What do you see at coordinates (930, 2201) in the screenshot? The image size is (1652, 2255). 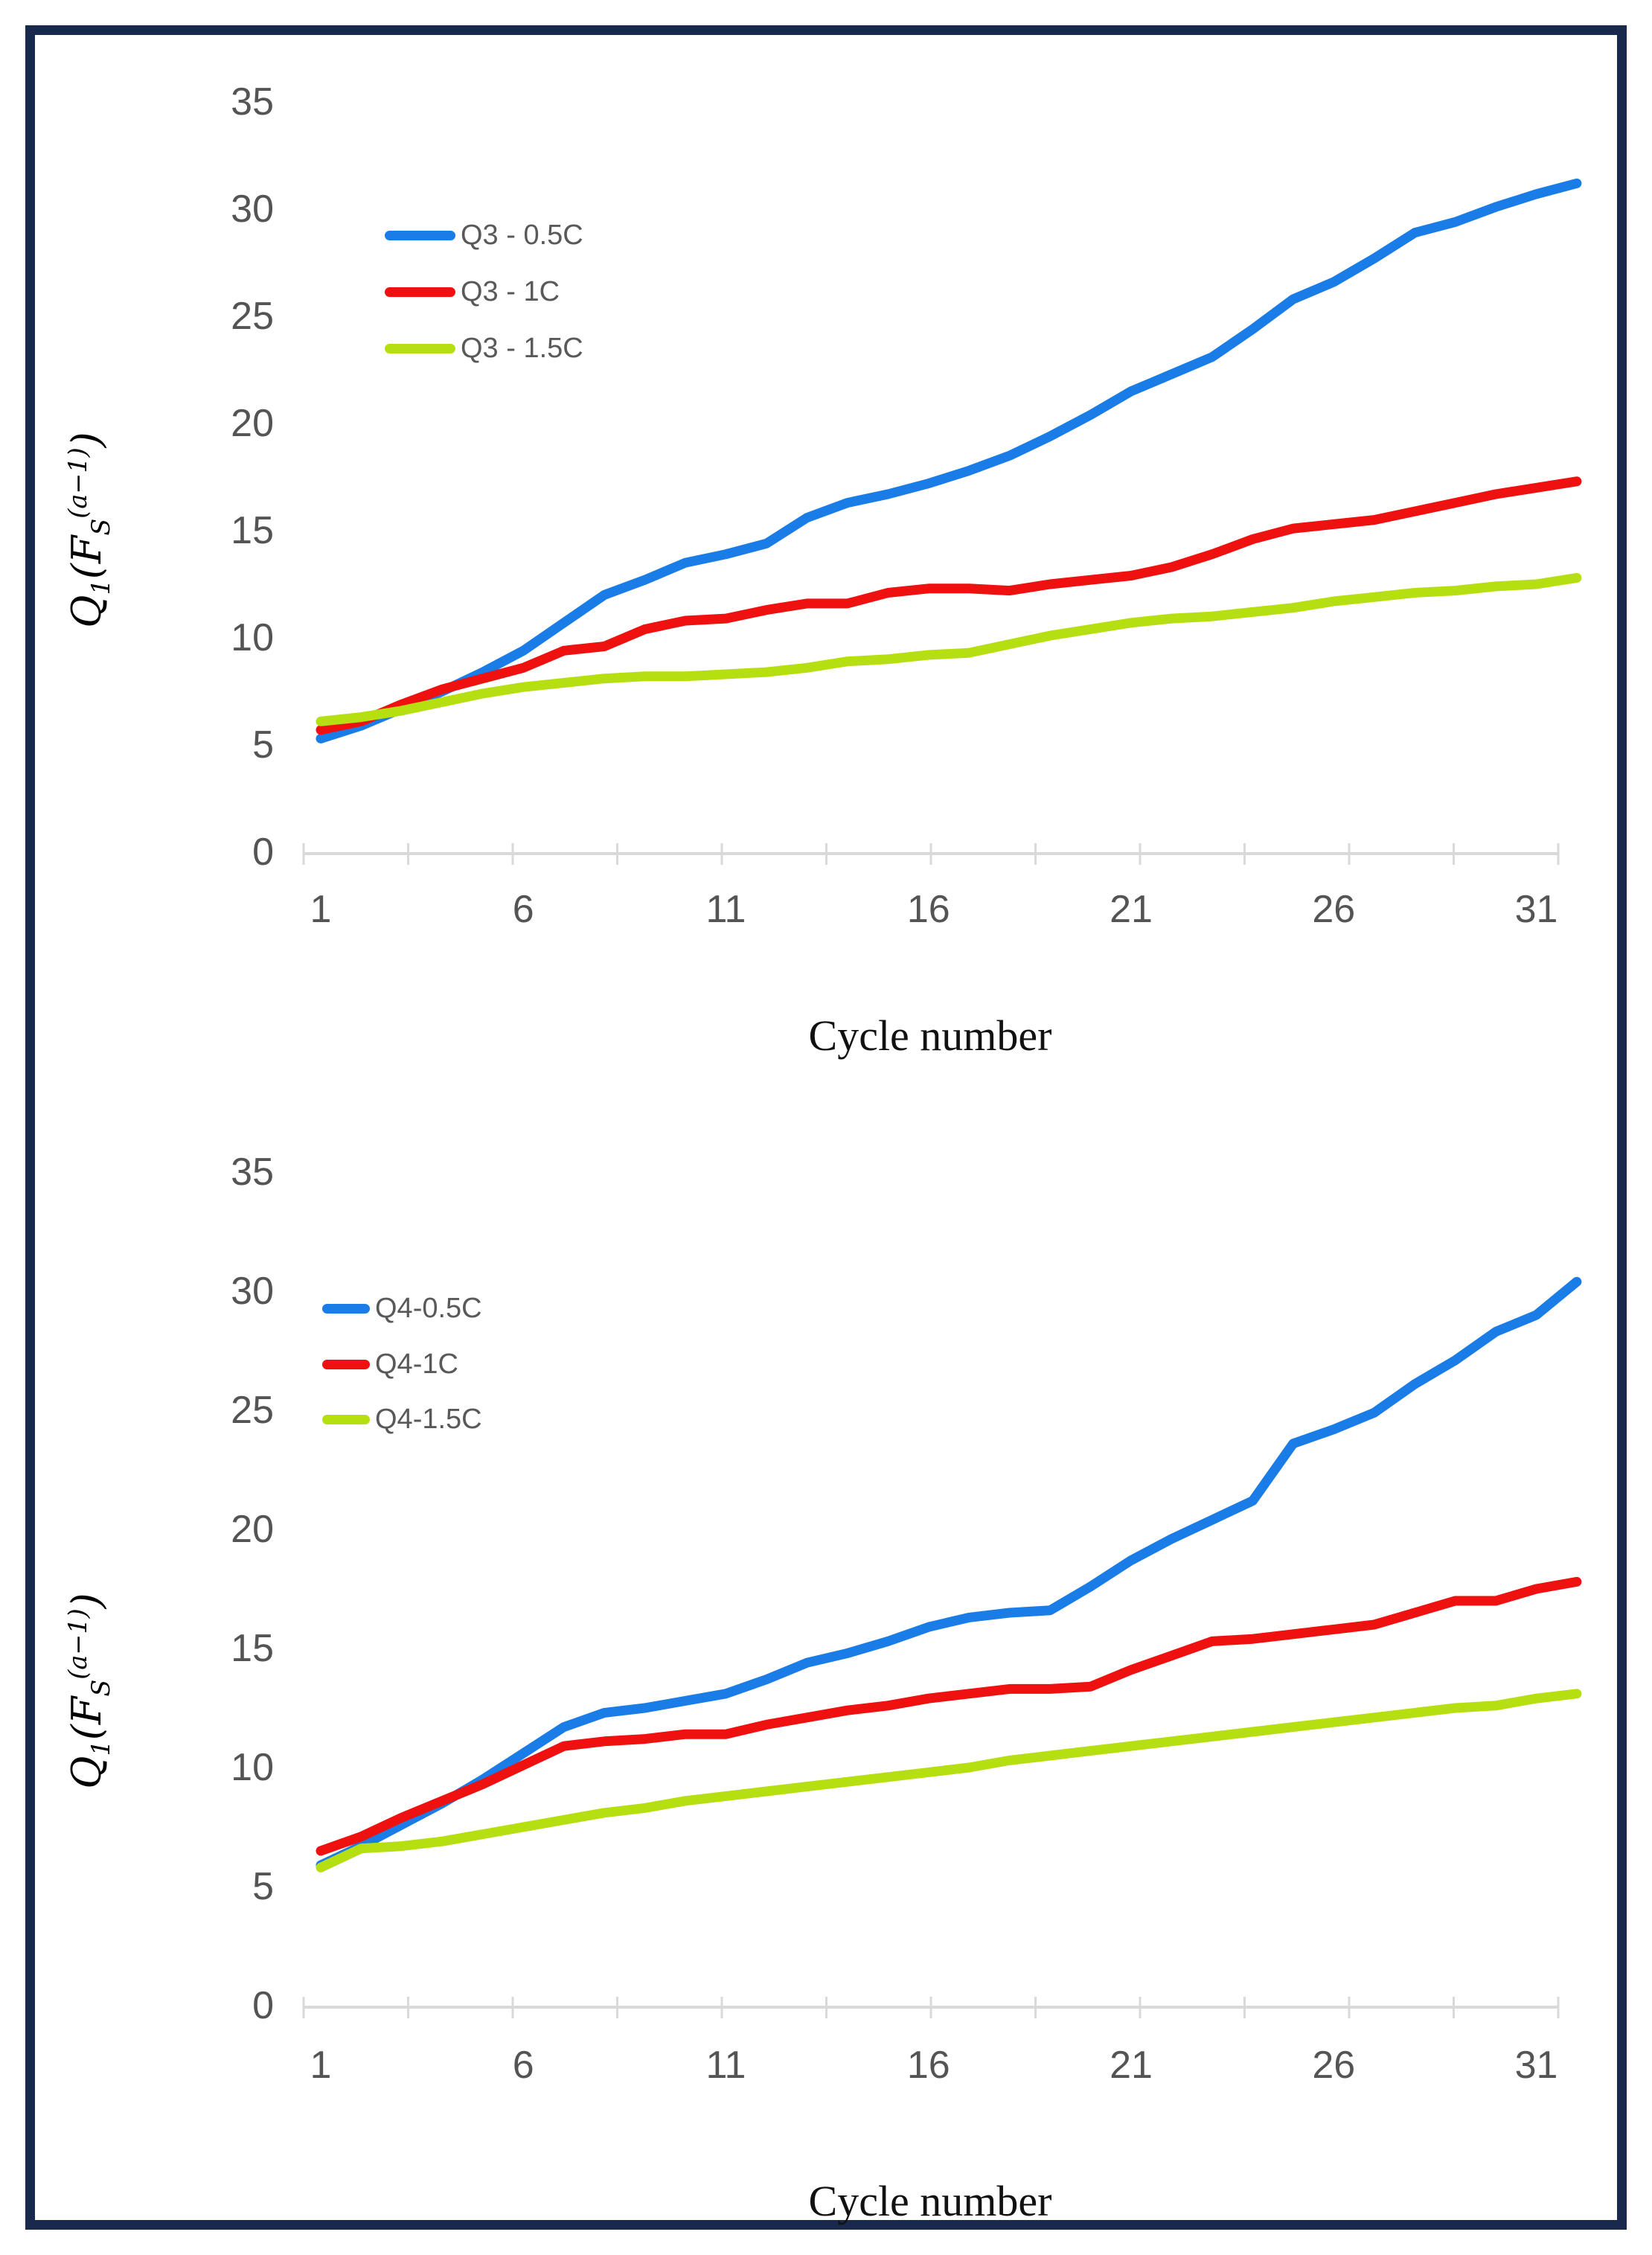 I see `x-axis-title-q4: Cycle number` at bounding box center [930, 2201].